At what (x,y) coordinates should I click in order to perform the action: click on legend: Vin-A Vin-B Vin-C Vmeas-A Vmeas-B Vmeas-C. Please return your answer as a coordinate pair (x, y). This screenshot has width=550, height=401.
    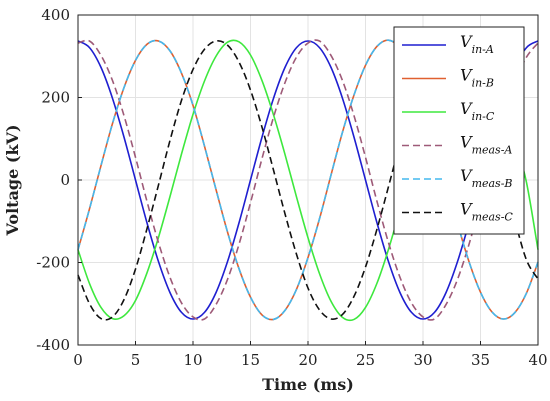
    Looking at the image, I should click on (459, 130).